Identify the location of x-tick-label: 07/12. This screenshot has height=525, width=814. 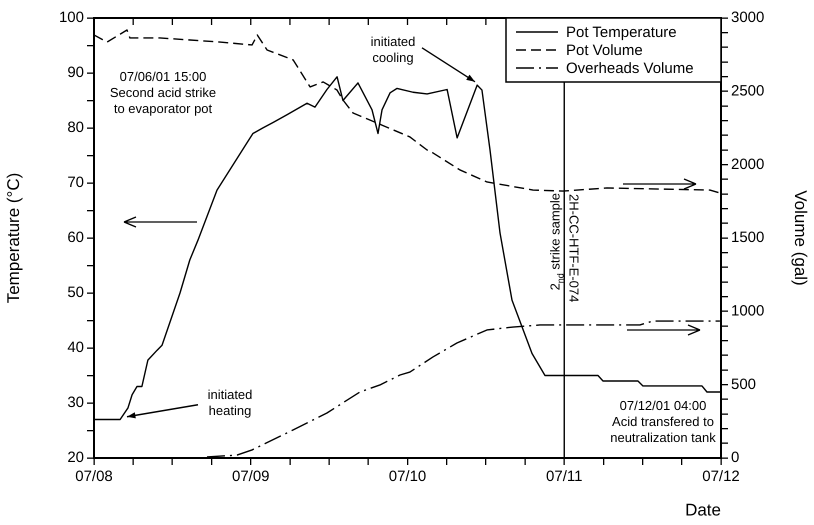
(721, 477).